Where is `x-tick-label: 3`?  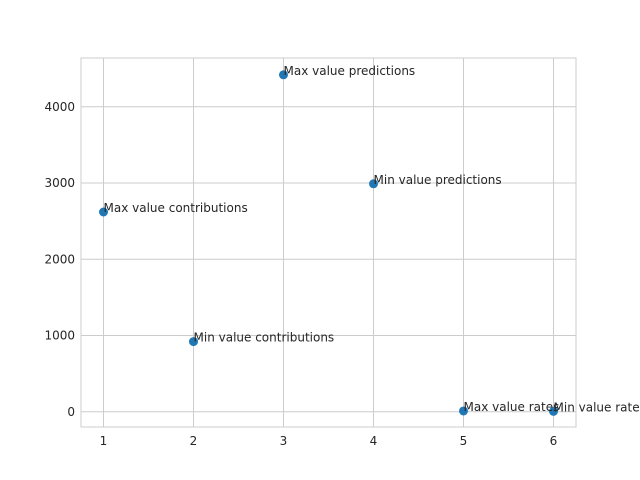 x-tick-label: 3 is located at coordinates (284, 441).